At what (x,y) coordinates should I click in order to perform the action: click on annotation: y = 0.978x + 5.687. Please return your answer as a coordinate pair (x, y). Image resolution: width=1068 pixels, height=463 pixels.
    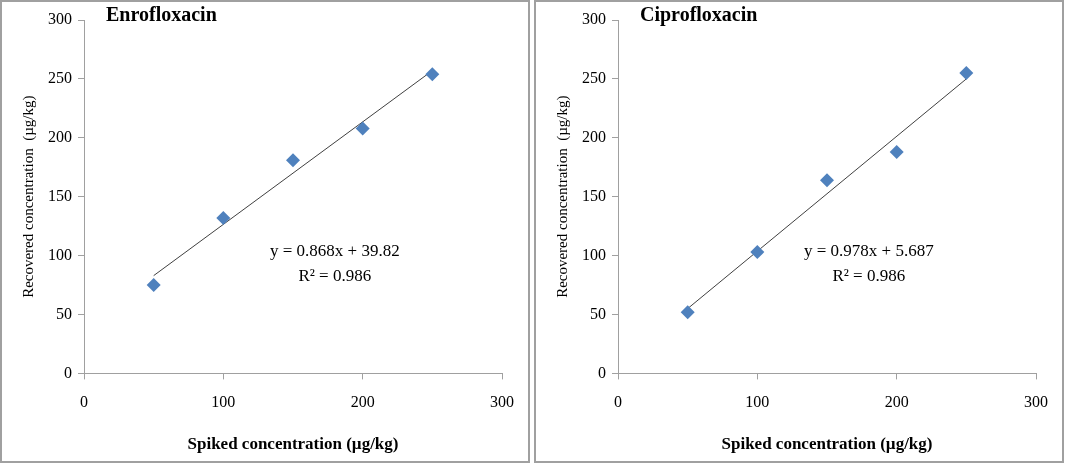
    Looking at the image, I should click on (869, 250).